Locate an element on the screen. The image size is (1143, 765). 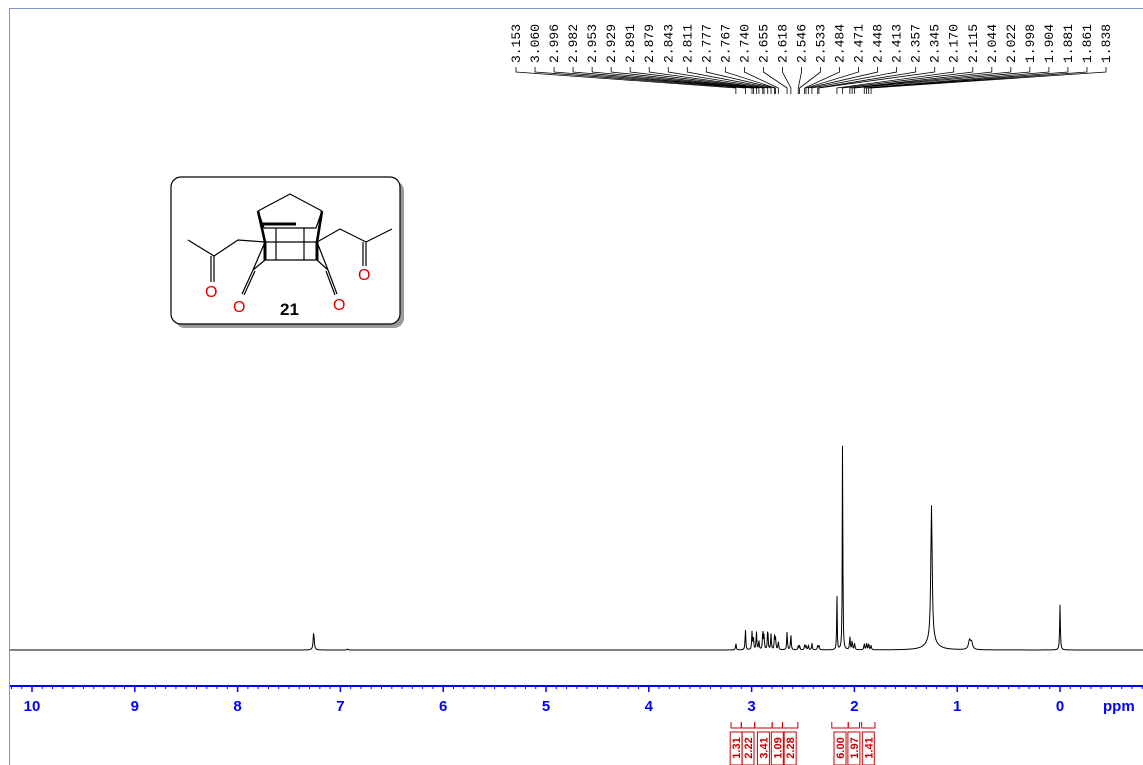
integral-value: 6.00 is located at coordinates (841, 747).